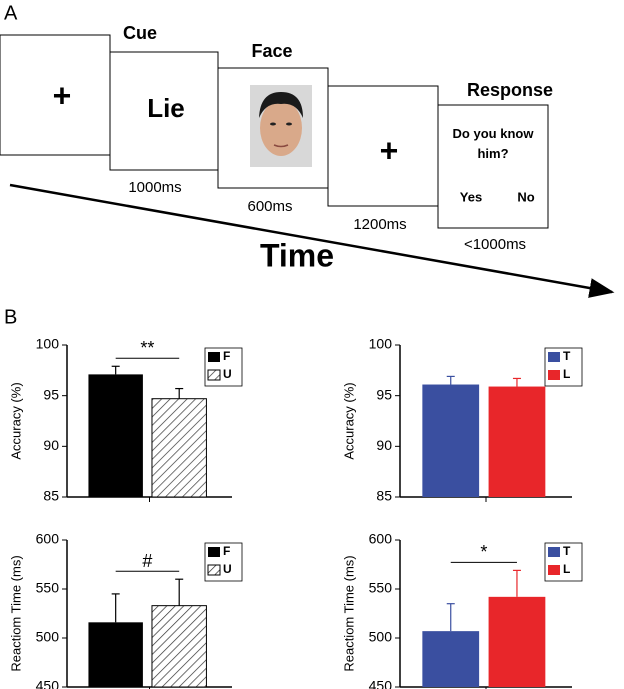 The width and height of the screenshot is (624, 689). Describe the element at coordinates (147, 561) in the screenshot. I see `significance-label: #` at that location.